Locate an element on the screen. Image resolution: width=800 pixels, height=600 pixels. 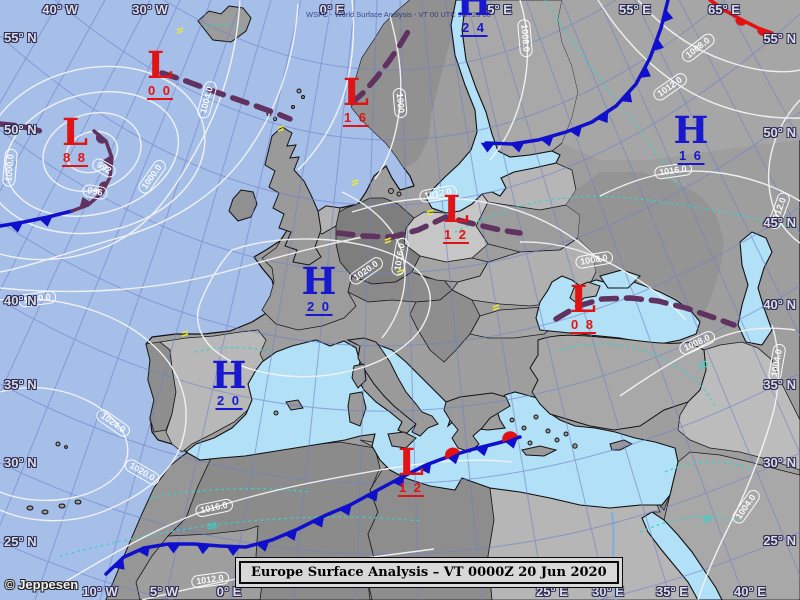
pressure-value: 2 4 is located at coordinates (474, 28).